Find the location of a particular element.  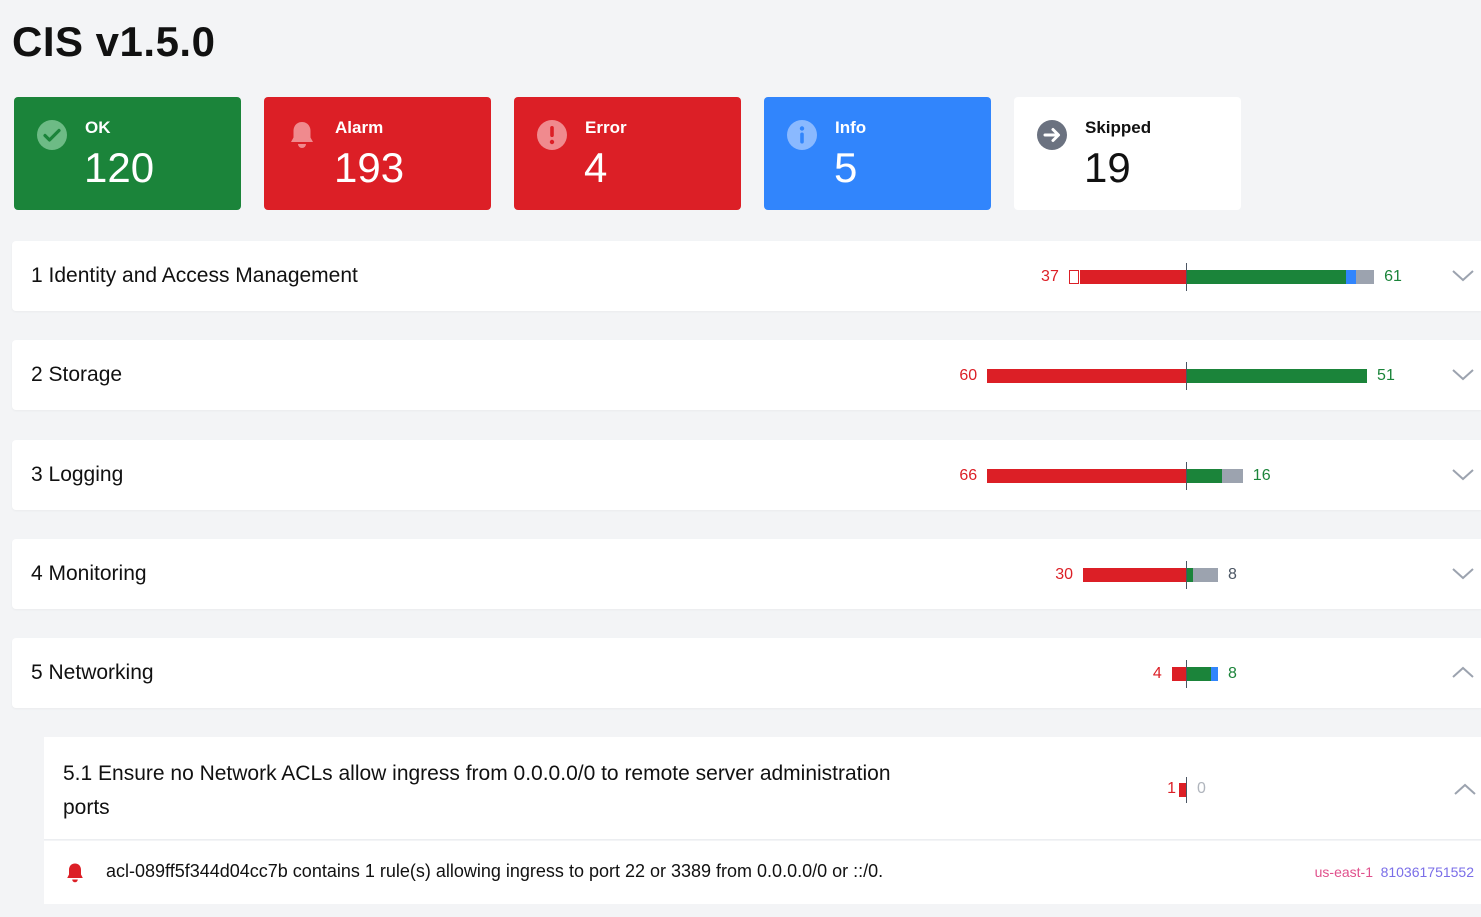

summary-cards: OK 120 Alarm 193 Error 4 Info 5 Sk is located at coordinates (627, 153).